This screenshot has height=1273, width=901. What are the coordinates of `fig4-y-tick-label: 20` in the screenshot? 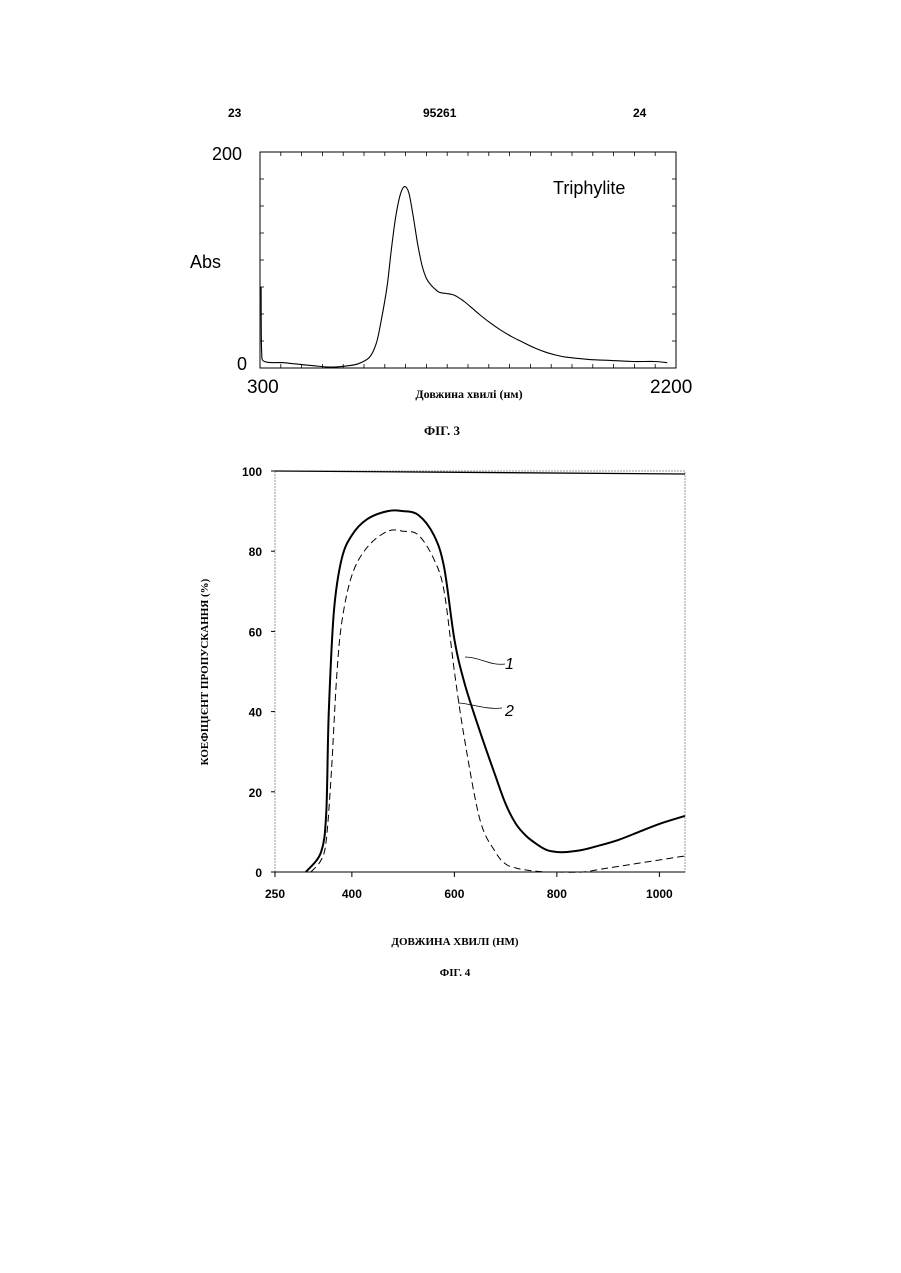 It's located at (256, 793).